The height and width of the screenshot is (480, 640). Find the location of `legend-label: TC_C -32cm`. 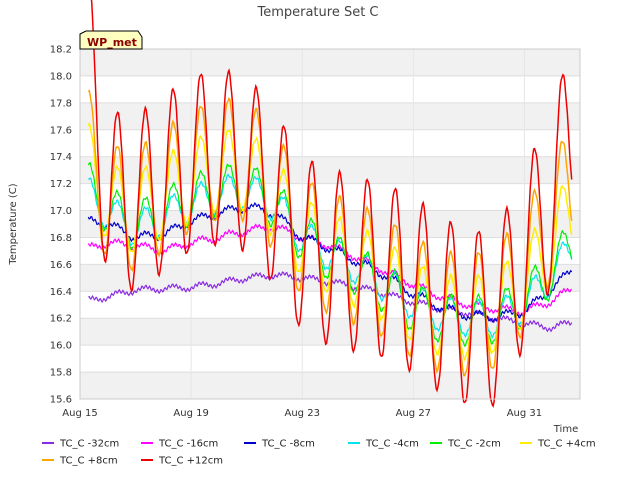

legend-label: TC_C -32cm is located at coordinates (89, 444).